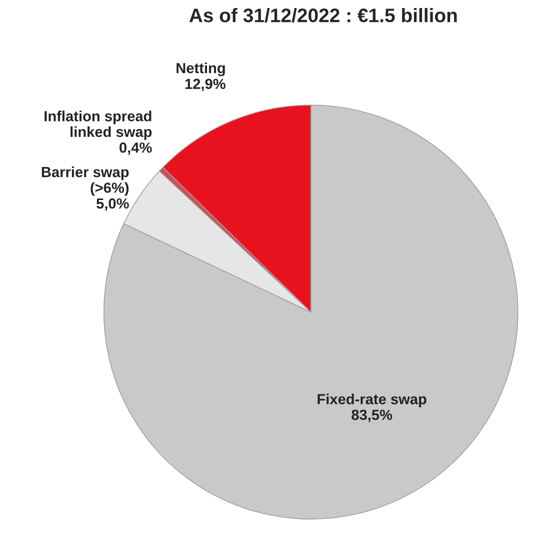  Describe the element at coordinates (136, 148) in the screenshot. I see `data-label: 0,4%` at that location.